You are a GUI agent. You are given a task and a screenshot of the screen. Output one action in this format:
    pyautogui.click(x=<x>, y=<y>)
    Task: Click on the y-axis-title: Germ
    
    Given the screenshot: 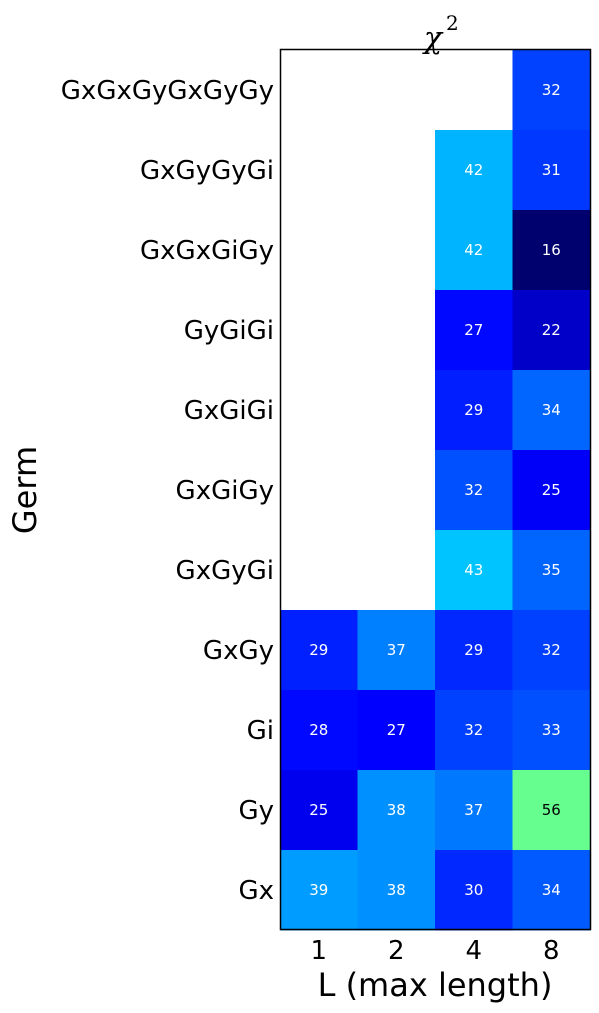 What is the action you would take?
    pyautogui.click(x=25, y=490)
    